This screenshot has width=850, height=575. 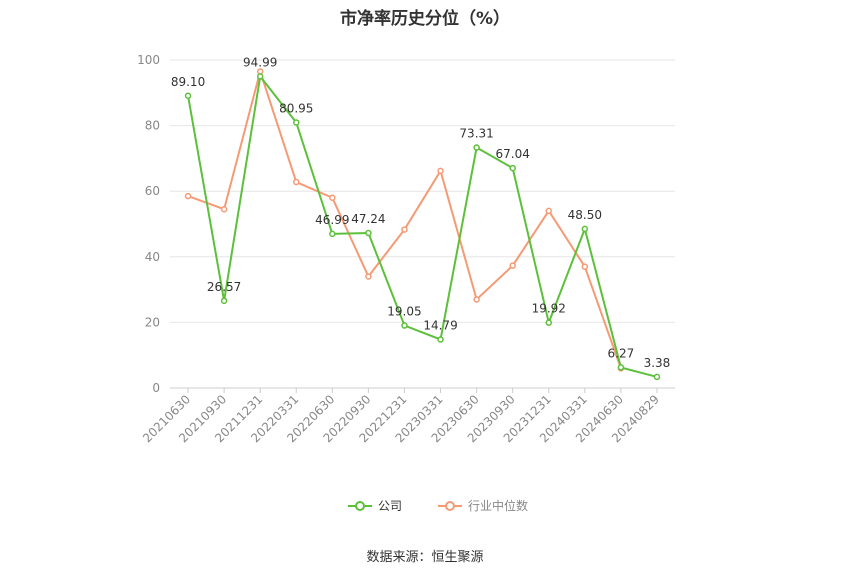 What do you see at coordinates (224, 287) in the screenshot?
I see `company-data-label: 26.57` at bounding box center [224, 287].